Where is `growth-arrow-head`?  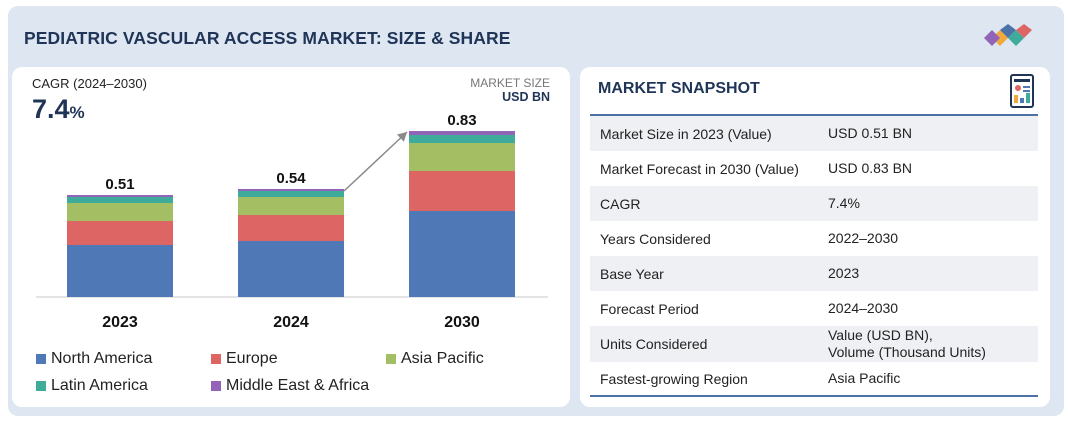
growth-arrow-head is located at coordinates (402, 137).